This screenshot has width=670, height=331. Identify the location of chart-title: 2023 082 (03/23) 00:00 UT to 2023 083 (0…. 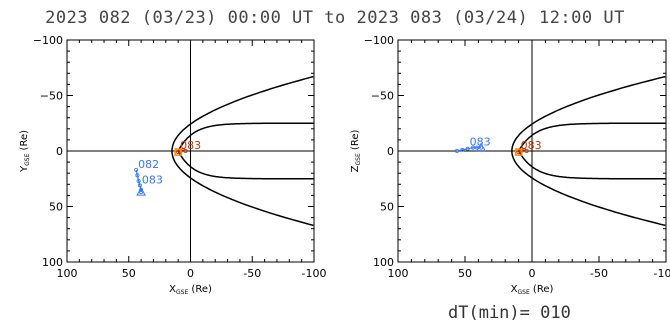
(335, 18).